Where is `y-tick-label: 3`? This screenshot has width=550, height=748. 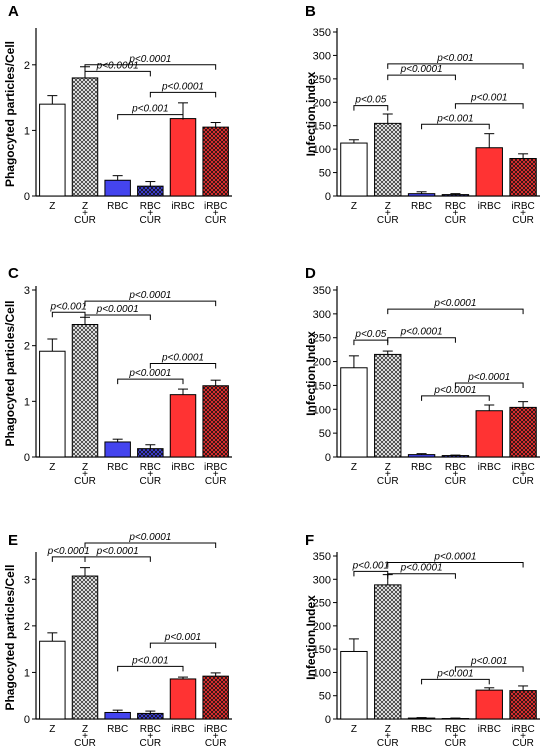
y-tick-label: 3 is located at coordinates (27, 291).